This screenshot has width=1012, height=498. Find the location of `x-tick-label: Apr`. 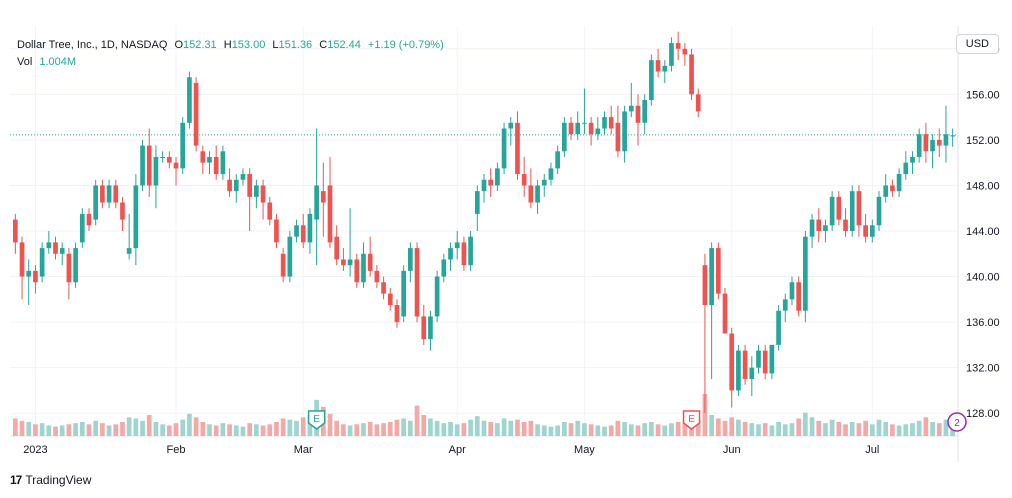

x-tick-label: Apr is located at coordinates (457, 450).